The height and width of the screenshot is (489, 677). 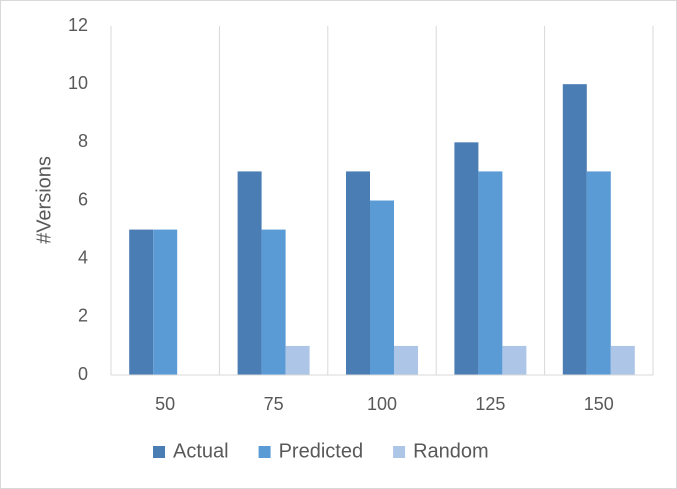 I want to click on y-axis-label: #Versions, so click(x=44, y=200).